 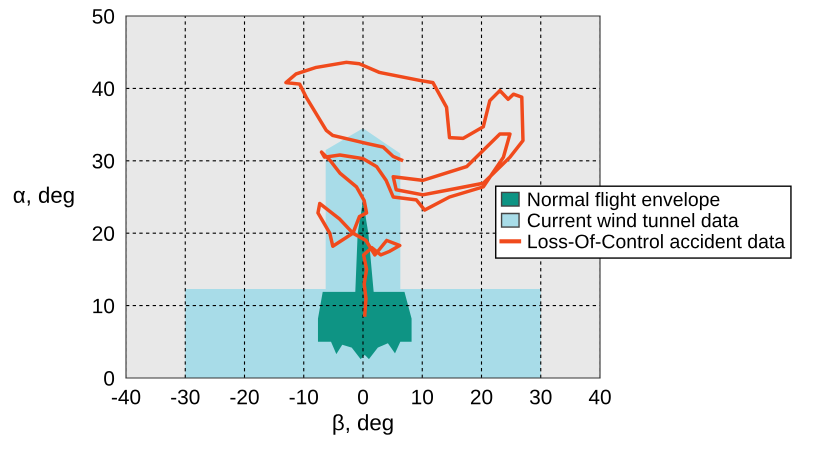 I want to click on x-tick-label: -10, so click(x=304, y=397).